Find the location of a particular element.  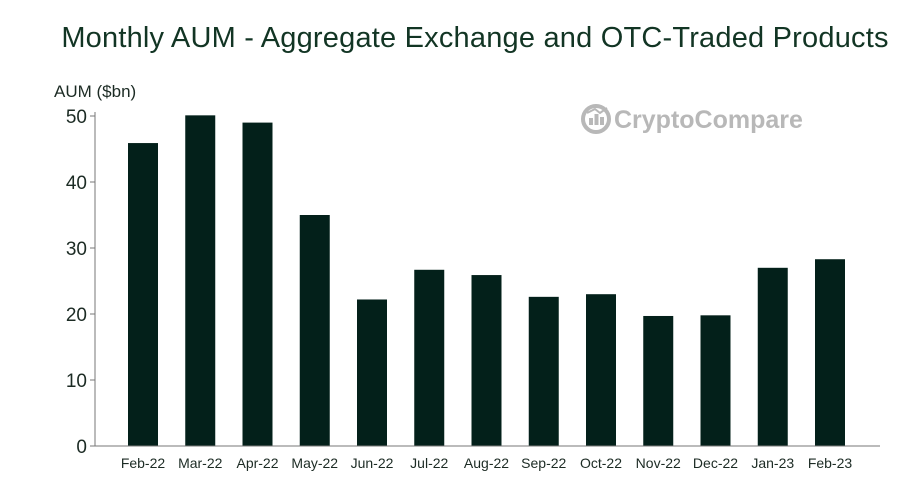

y-tick-label: 20 is located at coordinates (76, 315).